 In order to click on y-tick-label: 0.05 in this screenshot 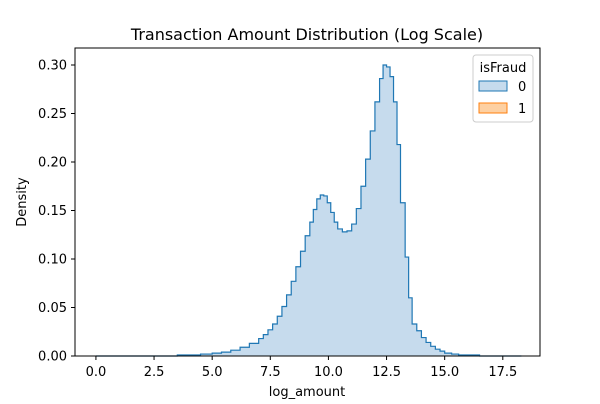, I will do `click(52, 308)`.